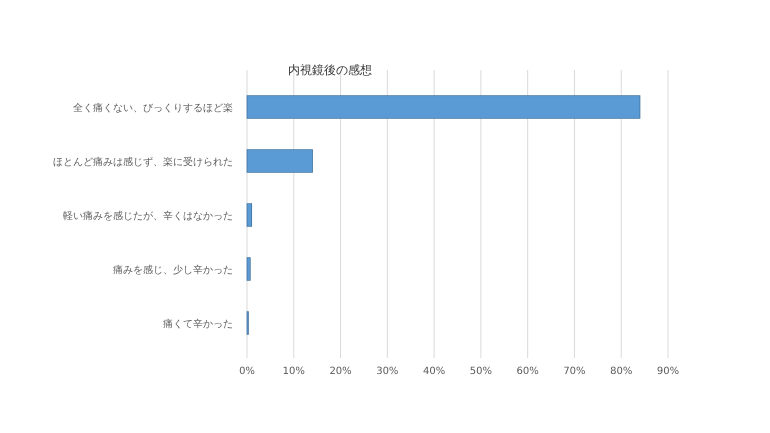 The height and width of the screenshot is (433, 770). Describe the element at coordinates (330, 70) in the screenshot. I see `chart-title: 内視鏡後の感想` at that location.